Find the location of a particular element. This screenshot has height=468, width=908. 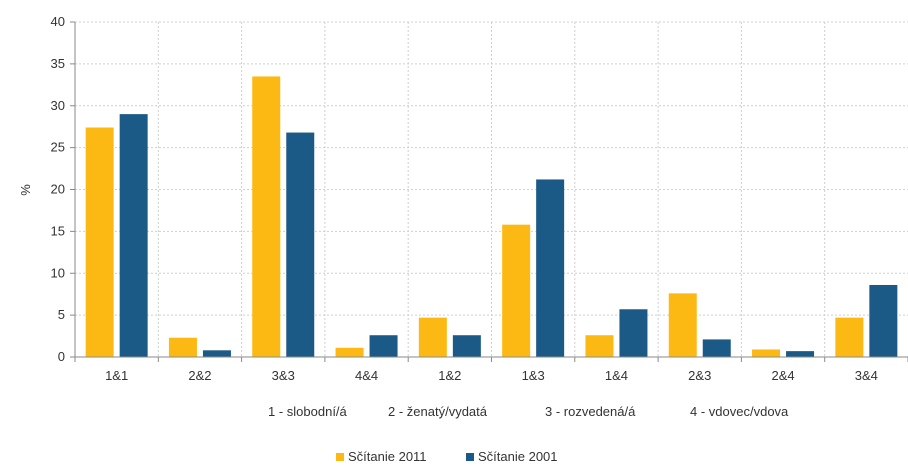

y-tick-label-7: 35 is located at coordinates (58, 63).